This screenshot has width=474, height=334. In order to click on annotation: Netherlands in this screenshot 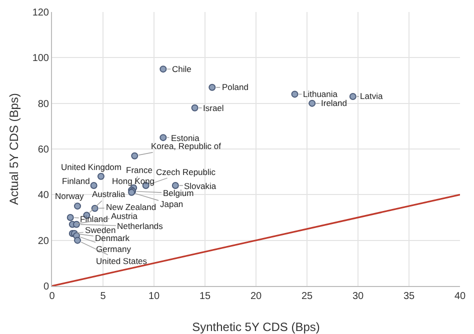, I will do `click(140, 226)`.